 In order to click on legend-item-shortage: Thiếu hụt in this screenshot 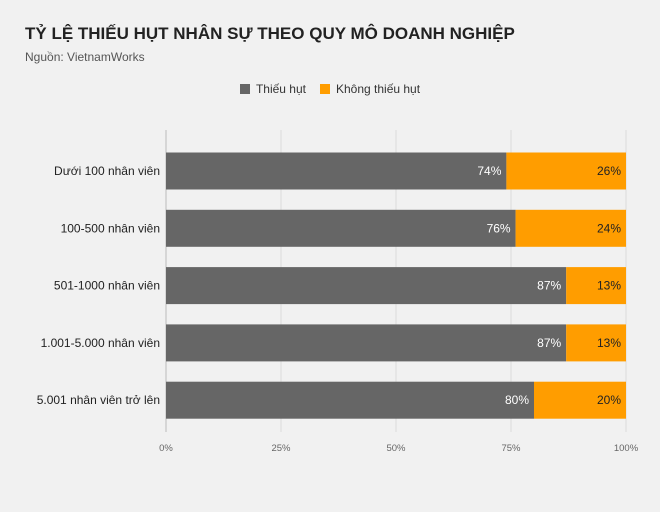, I will do `click(272, 89)`.